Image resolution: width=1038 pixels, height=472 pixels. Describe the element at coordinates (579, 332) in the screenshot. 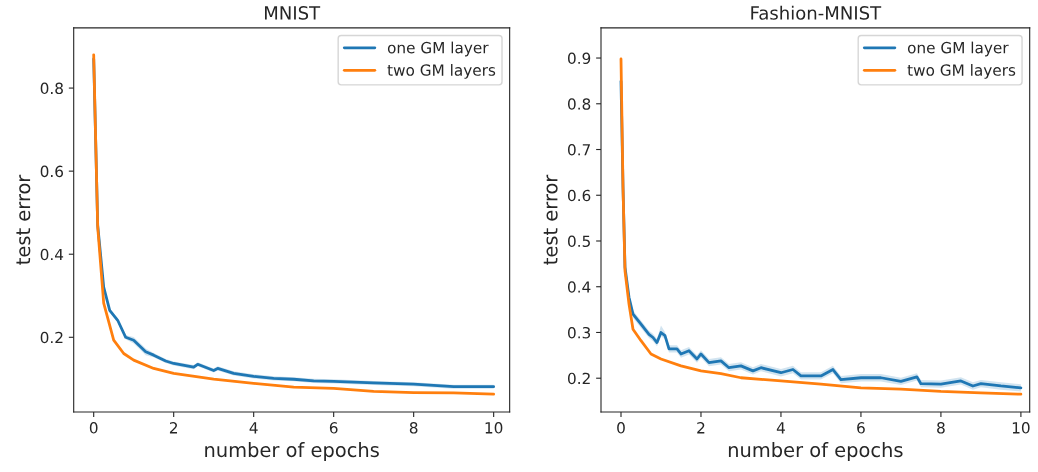

I see `y-tick-label: 0.3` at that location.